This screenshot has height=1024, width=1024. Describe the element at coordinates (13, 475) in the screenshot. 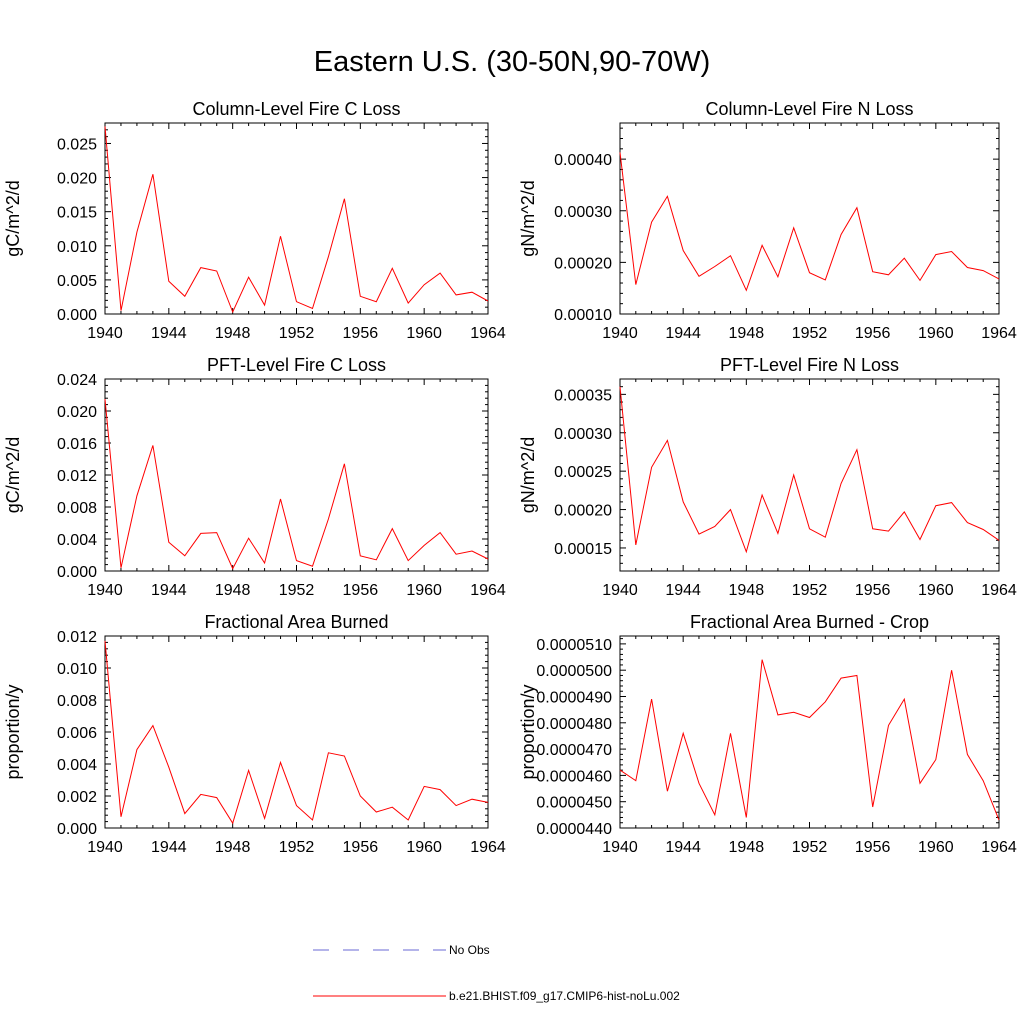

I see `y-axis-label: gC/m^2/d` at that location.